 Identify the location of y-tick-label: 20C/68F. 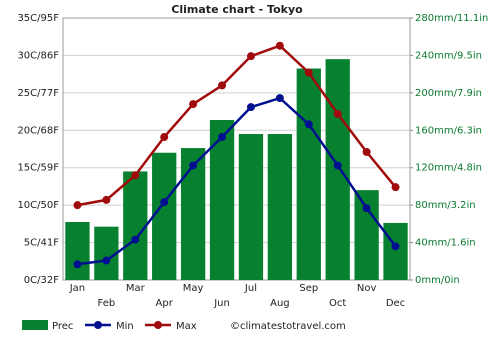
(38, 130).